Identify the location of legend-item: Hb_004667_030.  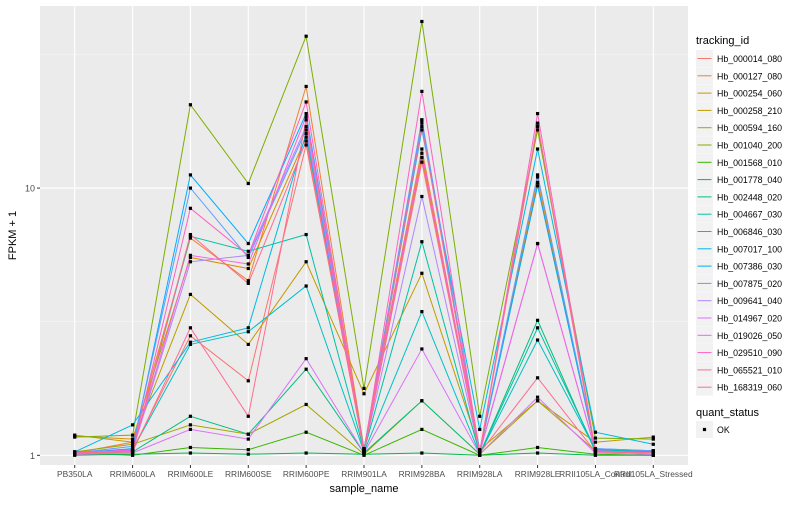
(739, 214).